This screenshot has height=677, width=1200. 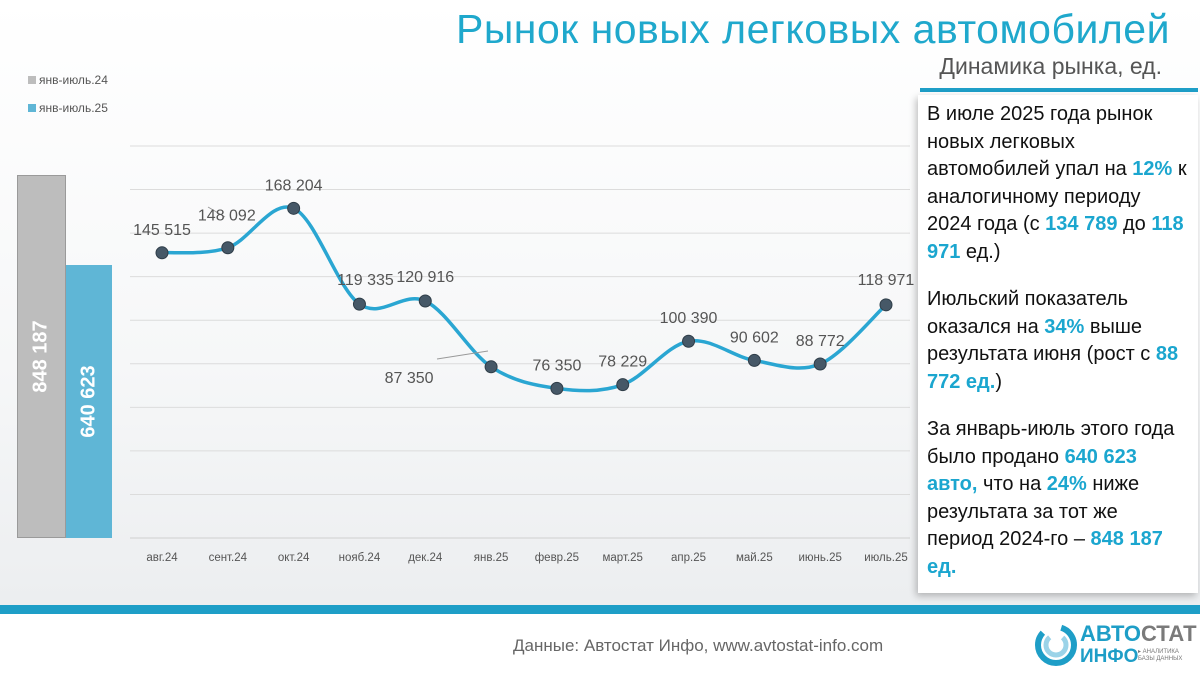 I want to click on header-accent-line, so click(x=1059, y=90).